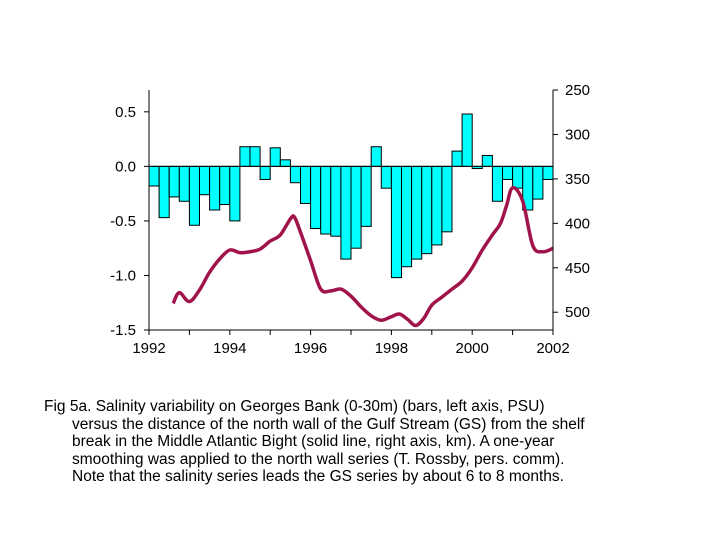 This screenshot has width=720, height=540. What do you see at coordinates (310, 348) in the screenshot?
I see `x-tick-label: 1996` at bounding box center [310, 348].